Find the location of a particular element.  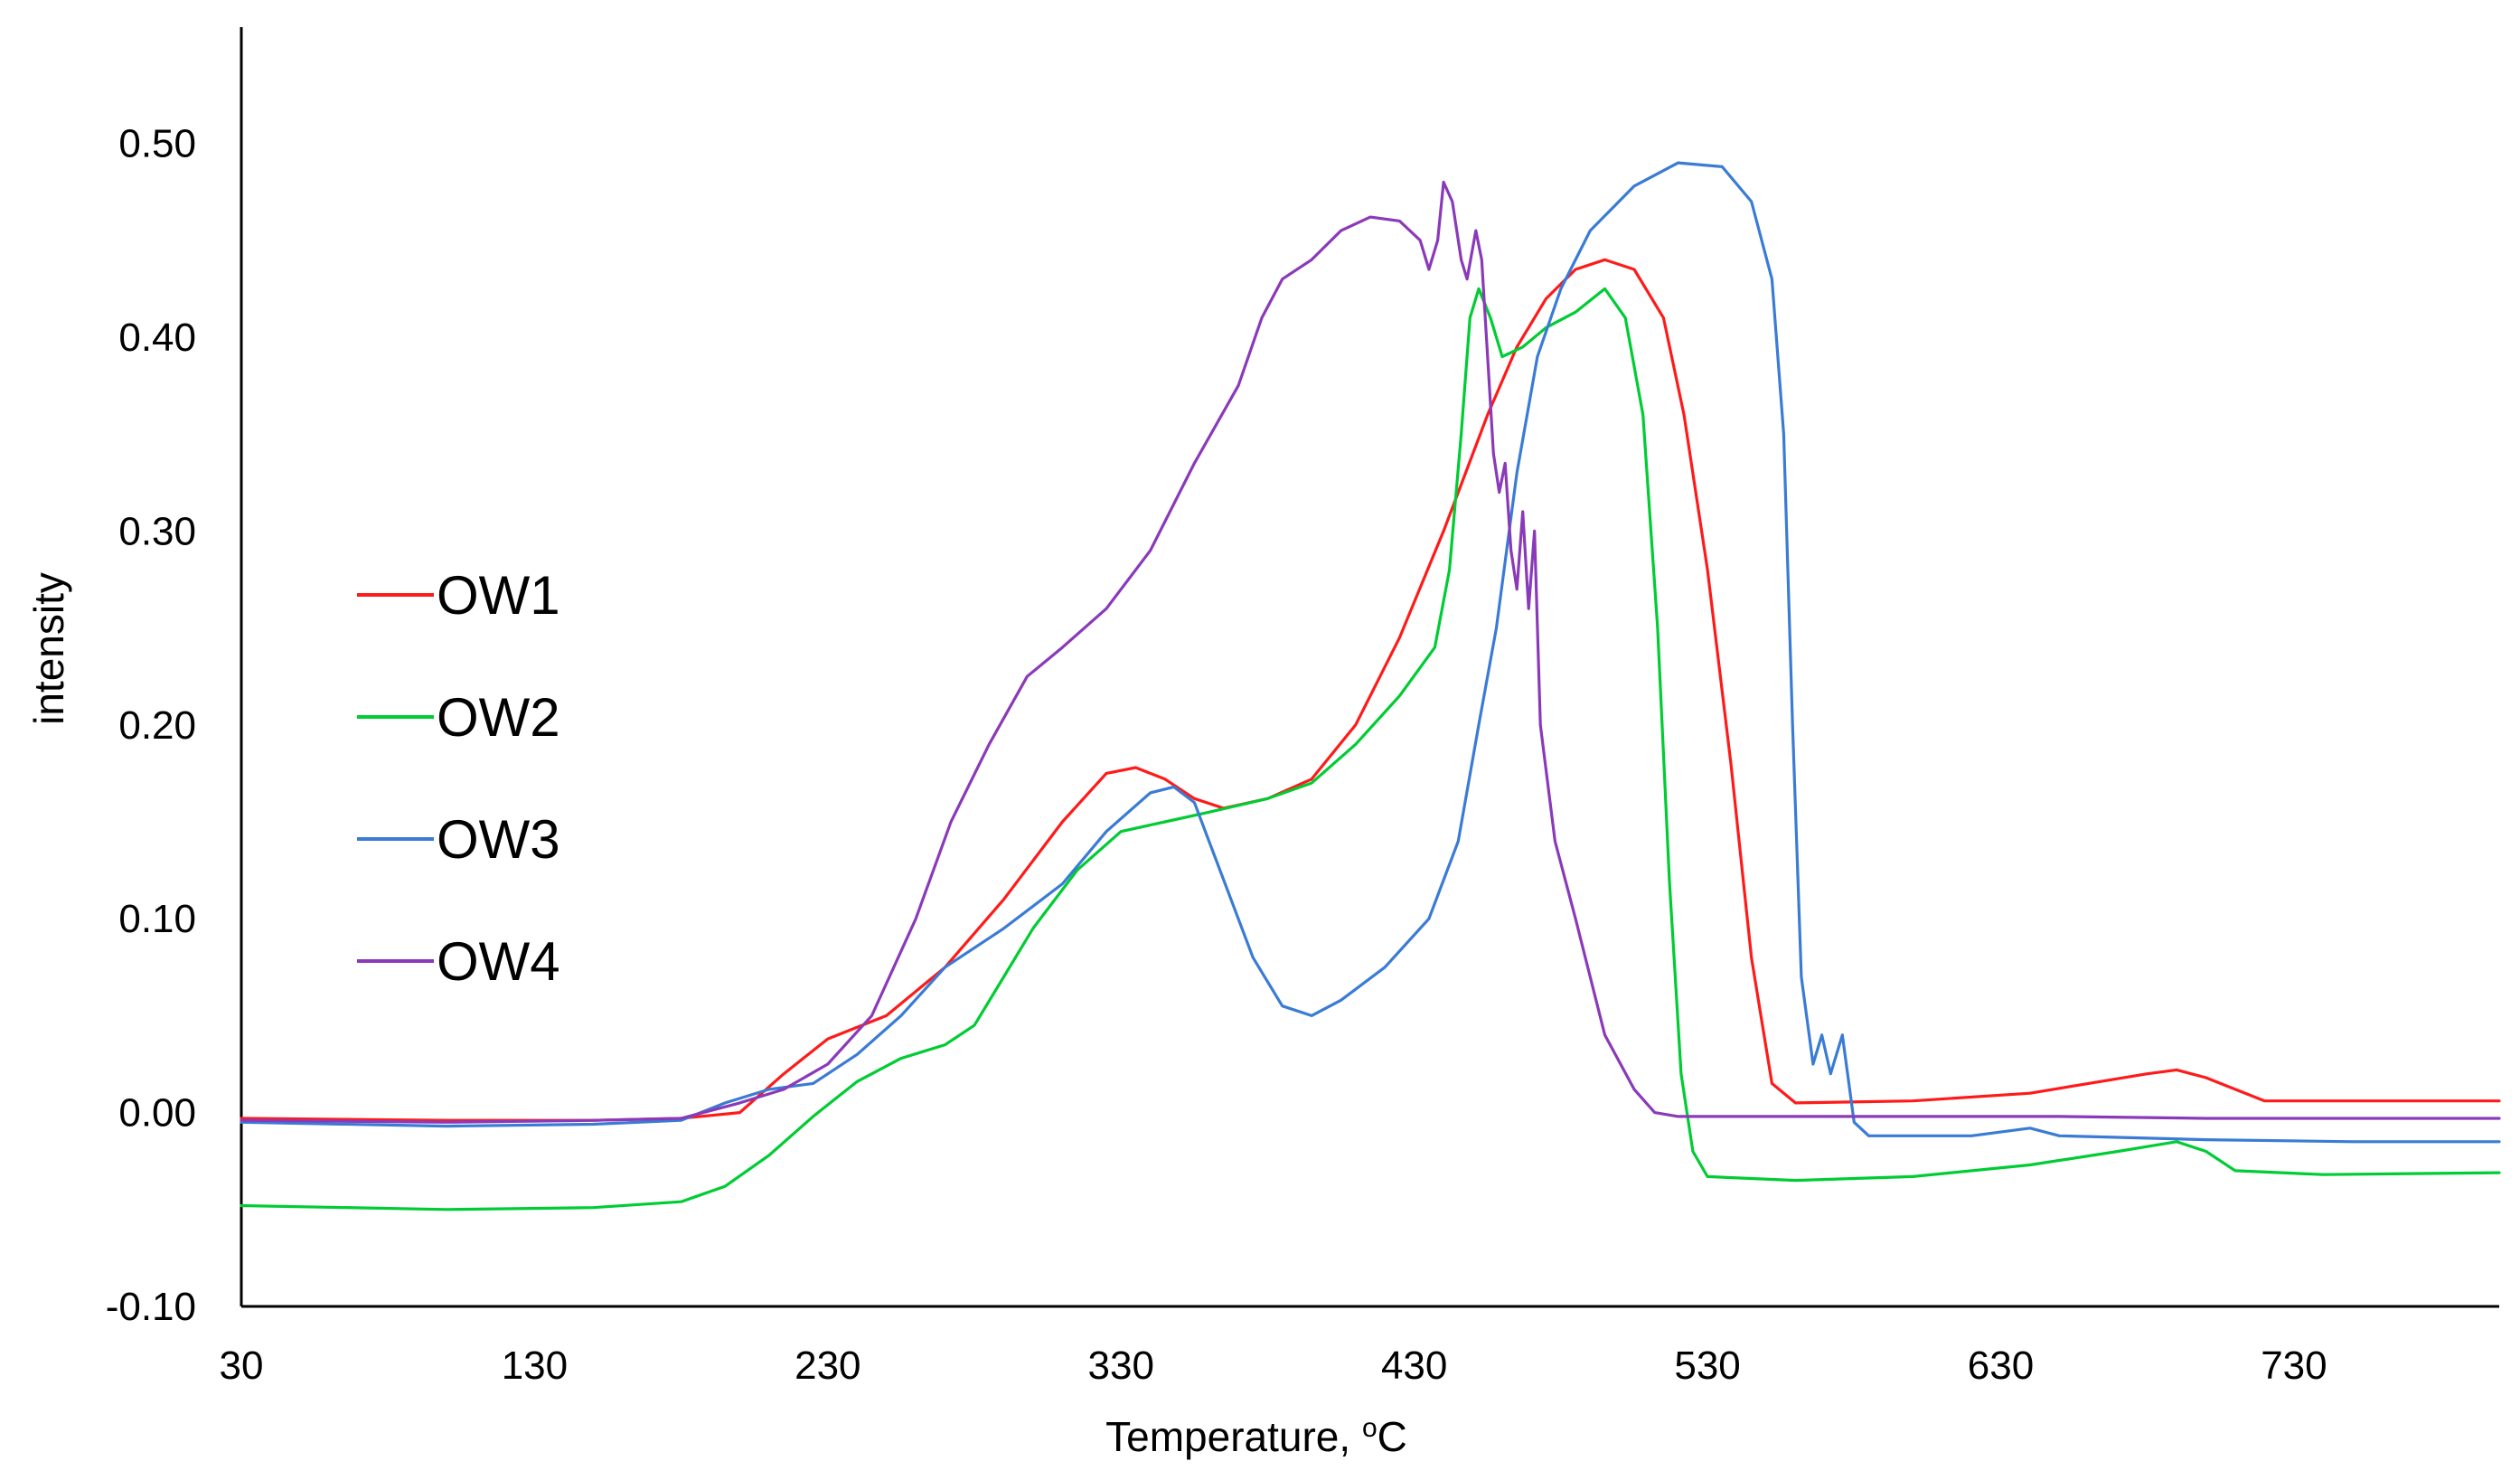

y-tick-label: 0.00 is located at coordinates (157, 1113).